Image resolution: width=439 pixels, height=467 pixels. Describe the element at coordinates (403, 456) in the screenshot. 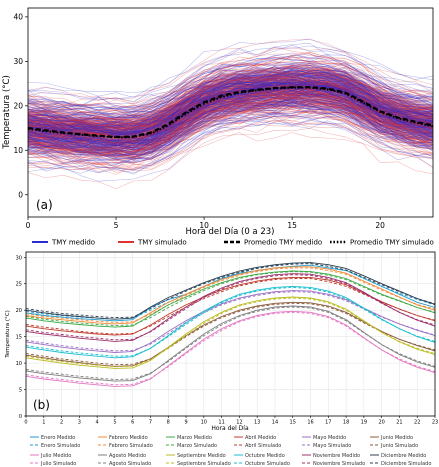

I see `legend-label: Diciembre Medido` at that location.